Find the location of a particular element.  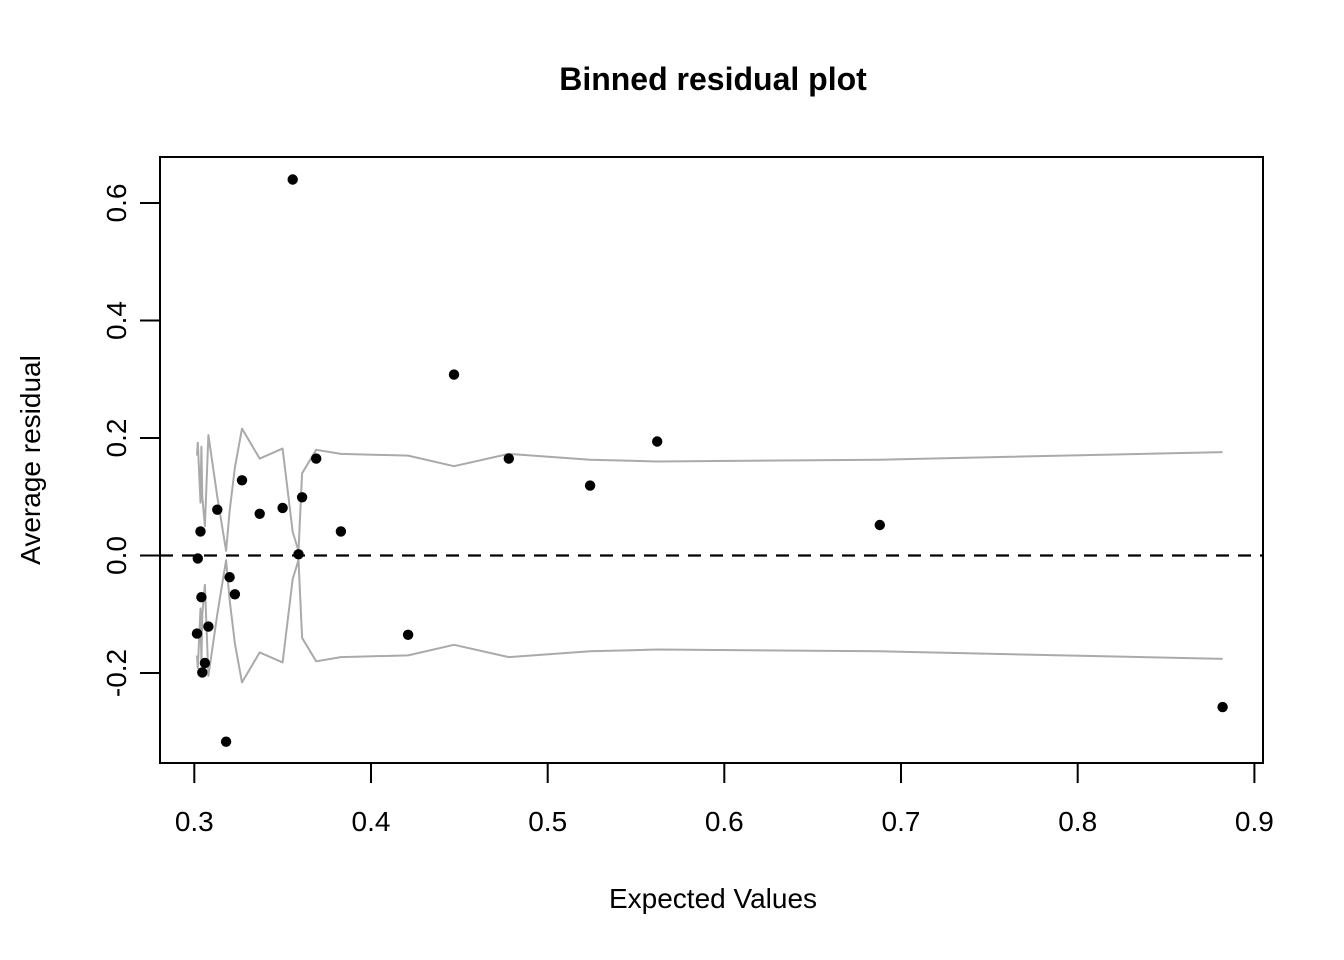

x-tick-label: 0.5 is located at coordinates (547, 821).